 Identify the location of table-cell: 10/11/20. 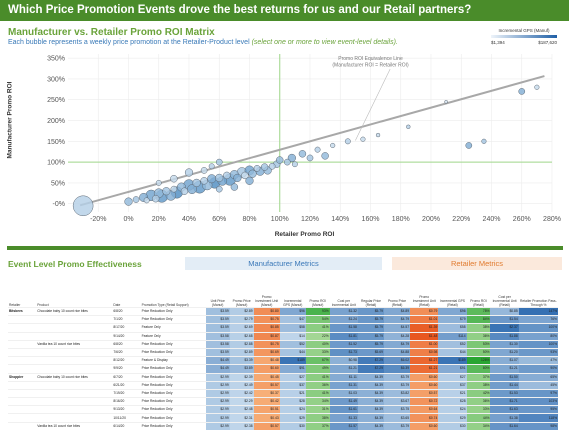
(119, 417).